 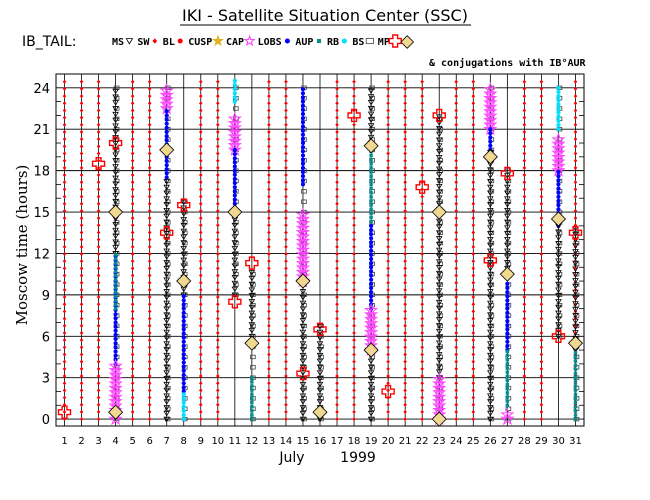 I want to click on y-tick-label: 12, so click(x=41, y=254).